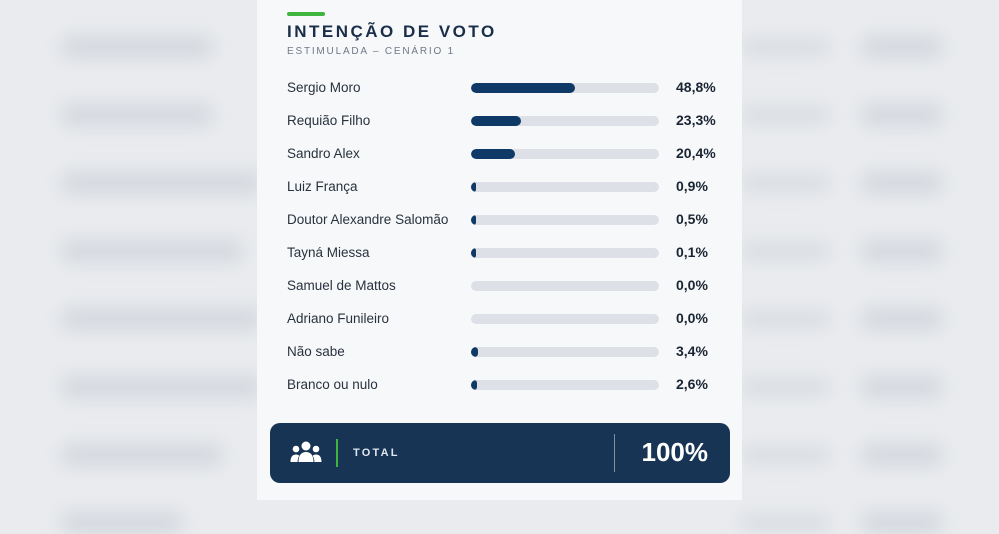  I want to click on category-label: Tayná Miessa, so click(328, 252).